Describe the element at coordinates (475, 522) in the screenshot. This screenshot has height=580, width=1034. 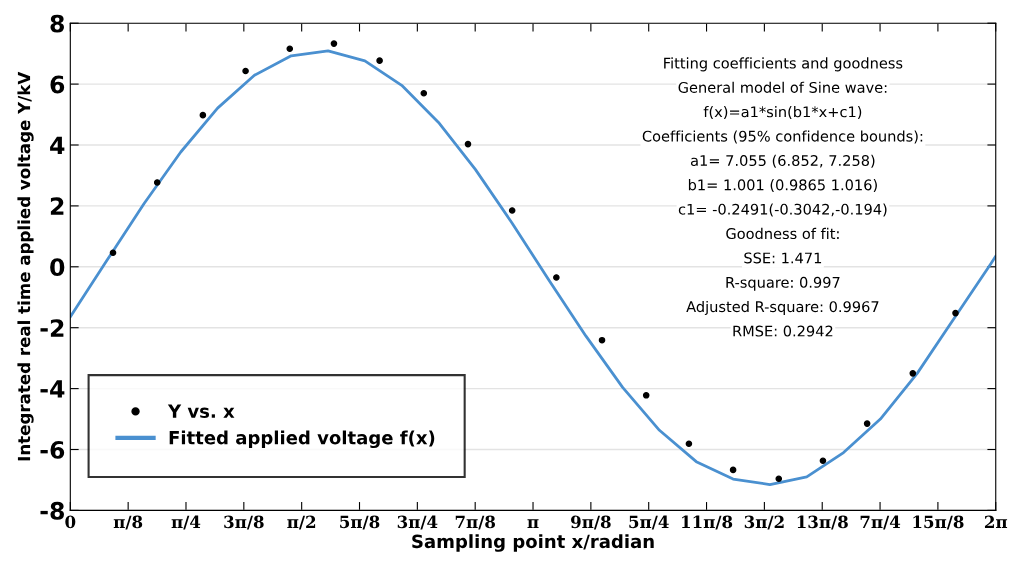
I see `x-tick-label: 7π/8` at that location.